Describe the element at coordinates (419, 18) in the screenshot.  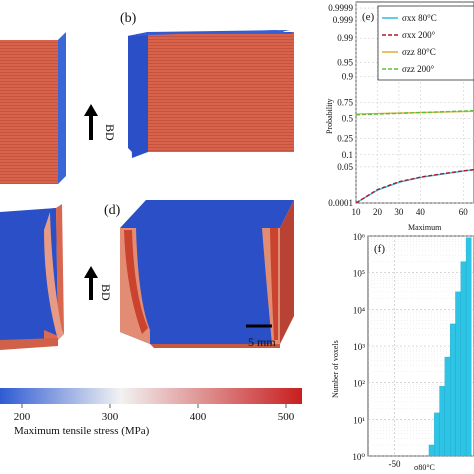
I see `chart-e-legend-label: σxx 80°C` at that location.